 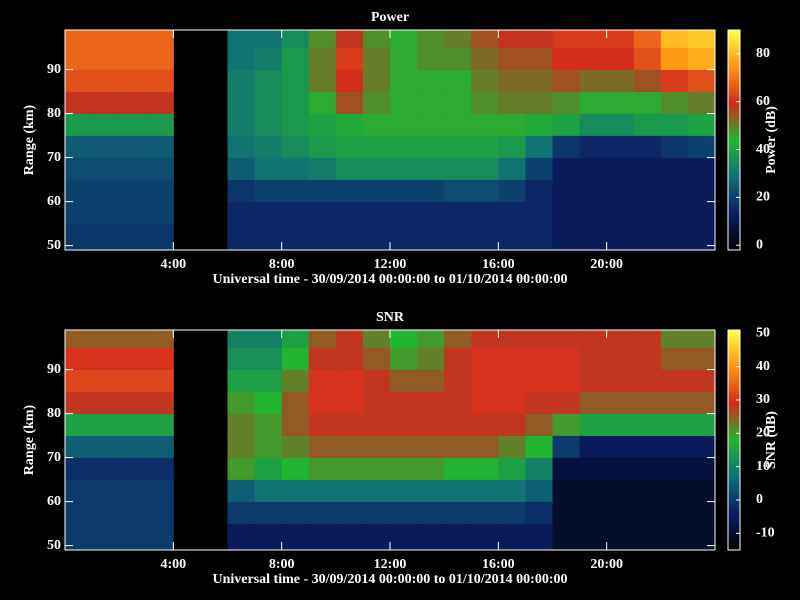 I want to click on x-tick-label: 16:00, so click(x=498, y=564).